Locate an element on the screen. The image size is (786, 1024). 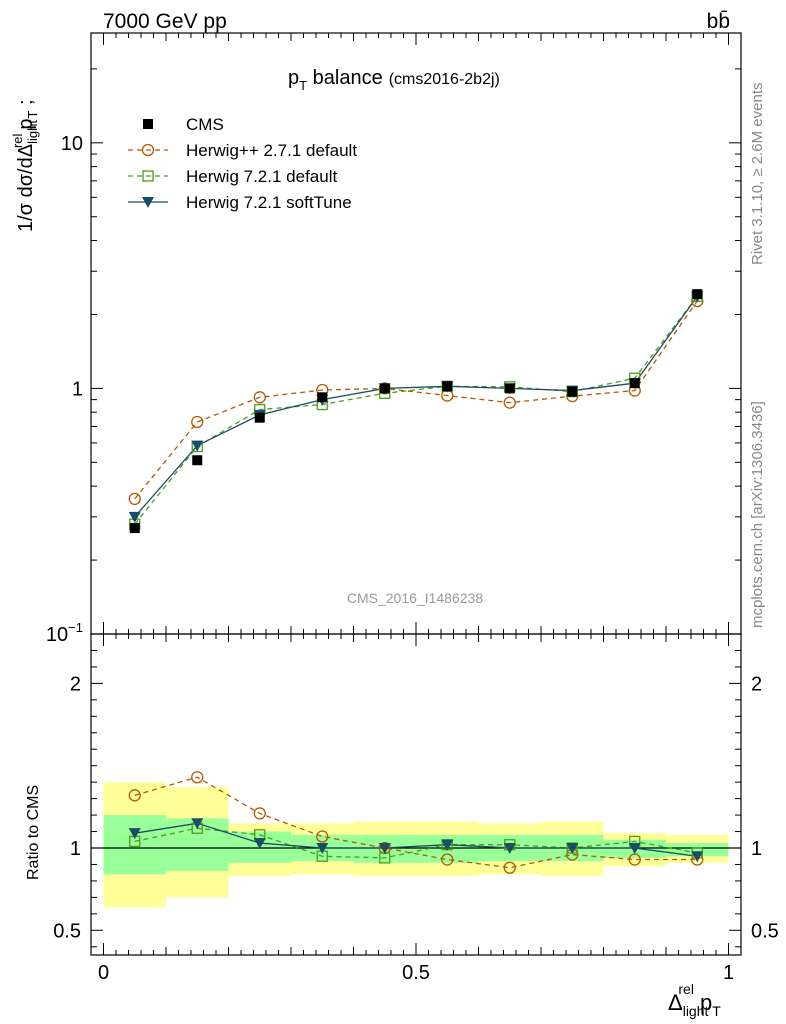
mcplots-label: mcplots.cern.ch [arXiv:1306.3436] is located at coordinates (757, 514).